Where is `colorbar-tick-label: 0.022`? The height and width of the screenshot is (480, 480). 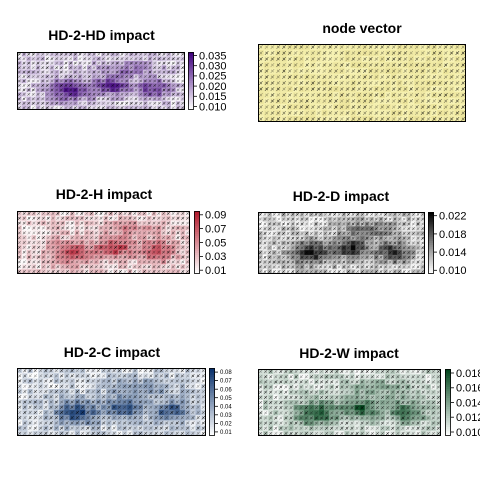 colorbar-tick-label: 0.022 is located at coordinates (453, 217).